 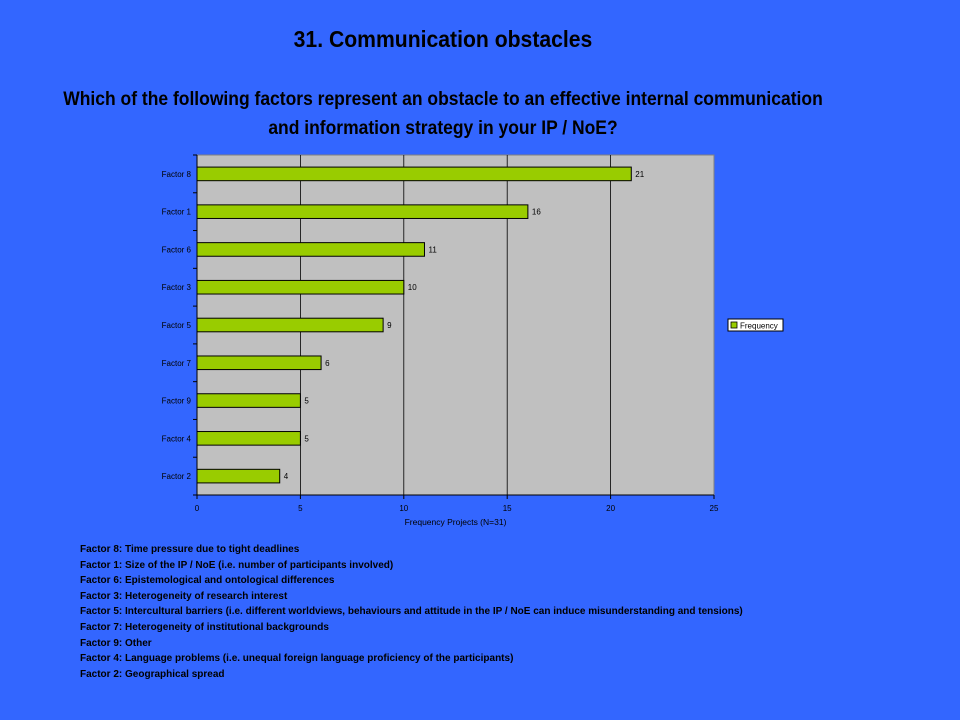 I want to click on data-label: 9, so click(x=389, y=325).